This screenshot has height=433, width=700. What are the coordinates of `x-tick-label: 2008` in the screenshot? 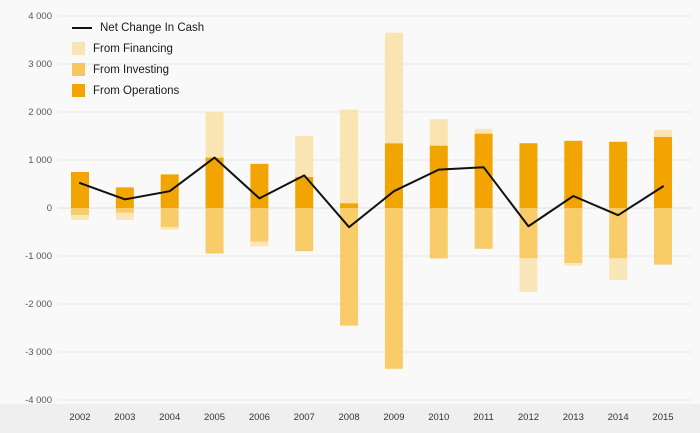 It's located at (349, 417).